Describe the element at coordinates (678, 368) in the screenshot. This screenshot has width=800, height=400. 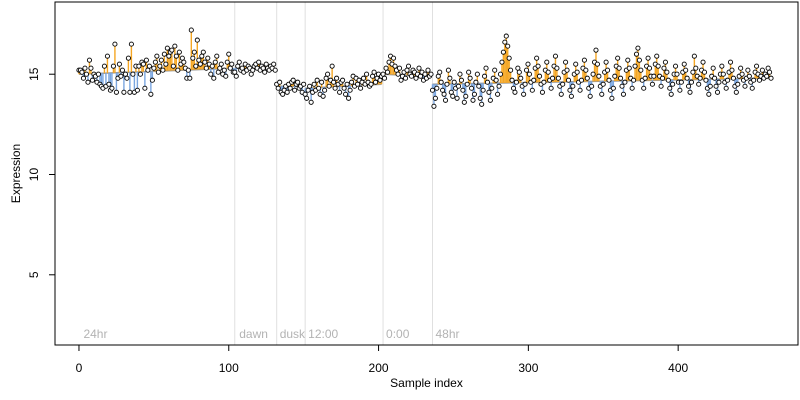
I see `x-tick-label: 400` at that location.